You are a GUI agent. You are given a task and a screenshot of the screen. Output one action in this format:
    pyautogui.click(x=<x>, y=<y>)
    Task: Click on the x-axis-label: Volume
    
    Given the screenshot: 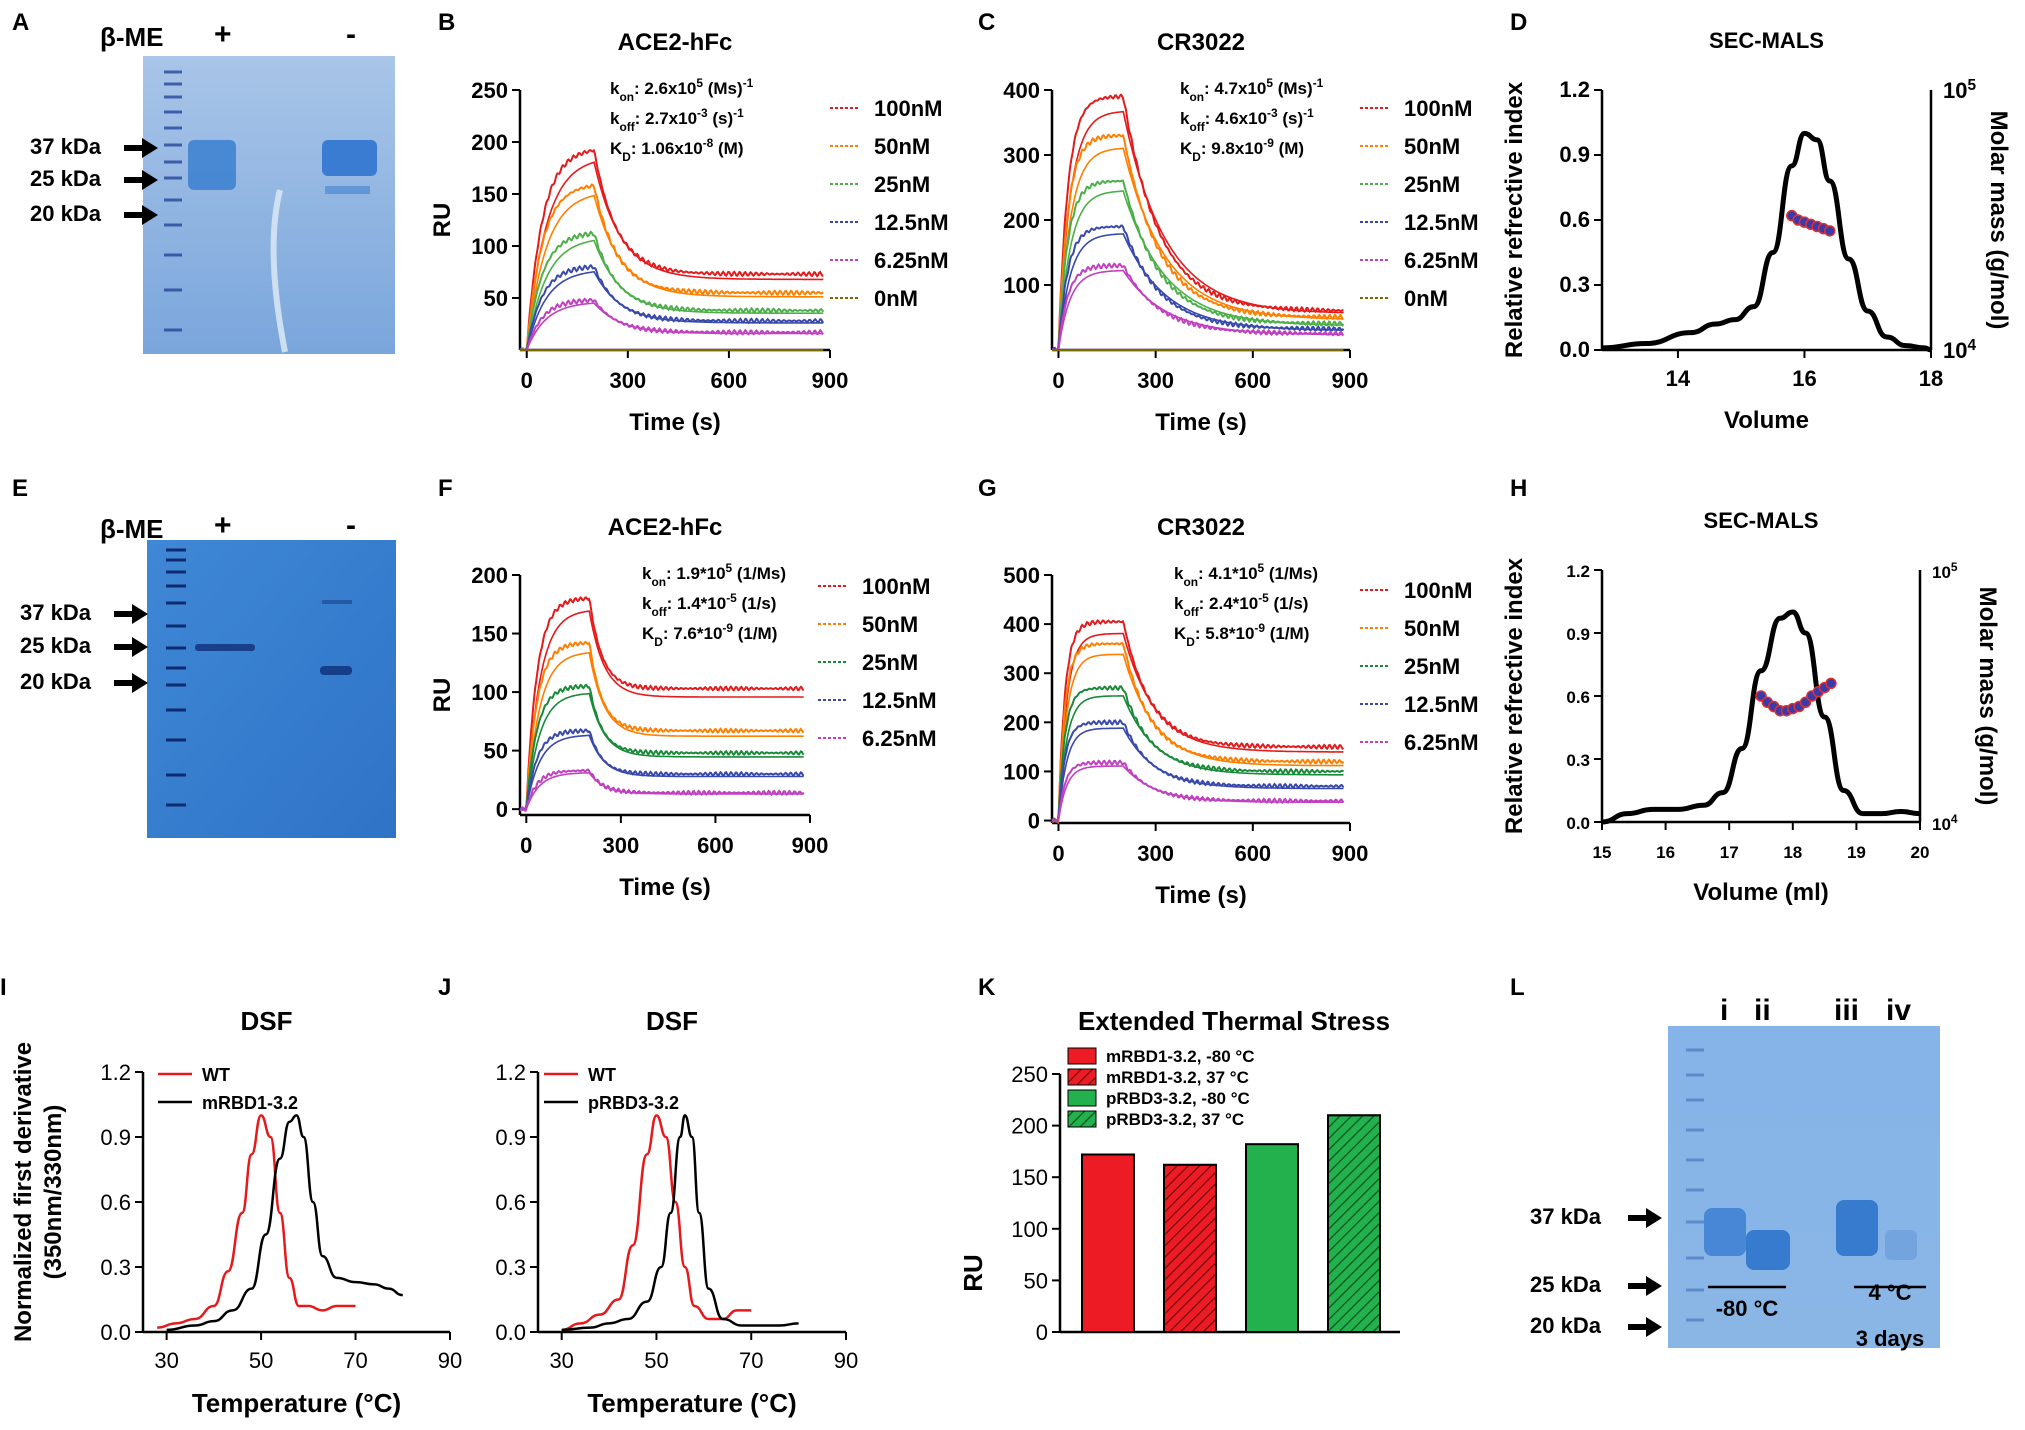 What is the action you would take?
    pyautogui.click(x=1766, y=420)
    